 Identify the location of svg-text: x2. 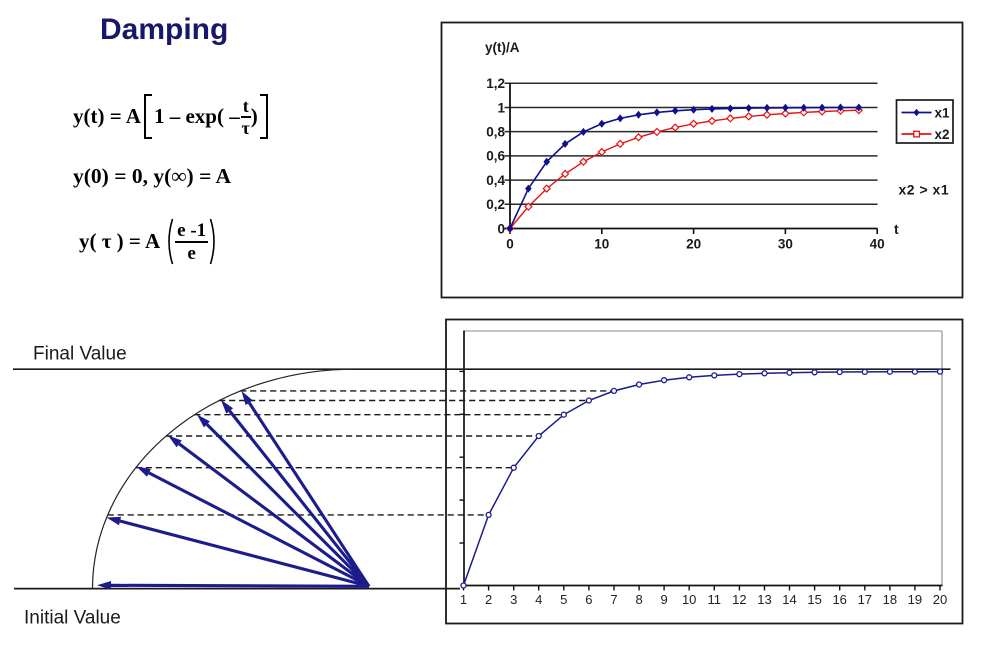
(942, 134).